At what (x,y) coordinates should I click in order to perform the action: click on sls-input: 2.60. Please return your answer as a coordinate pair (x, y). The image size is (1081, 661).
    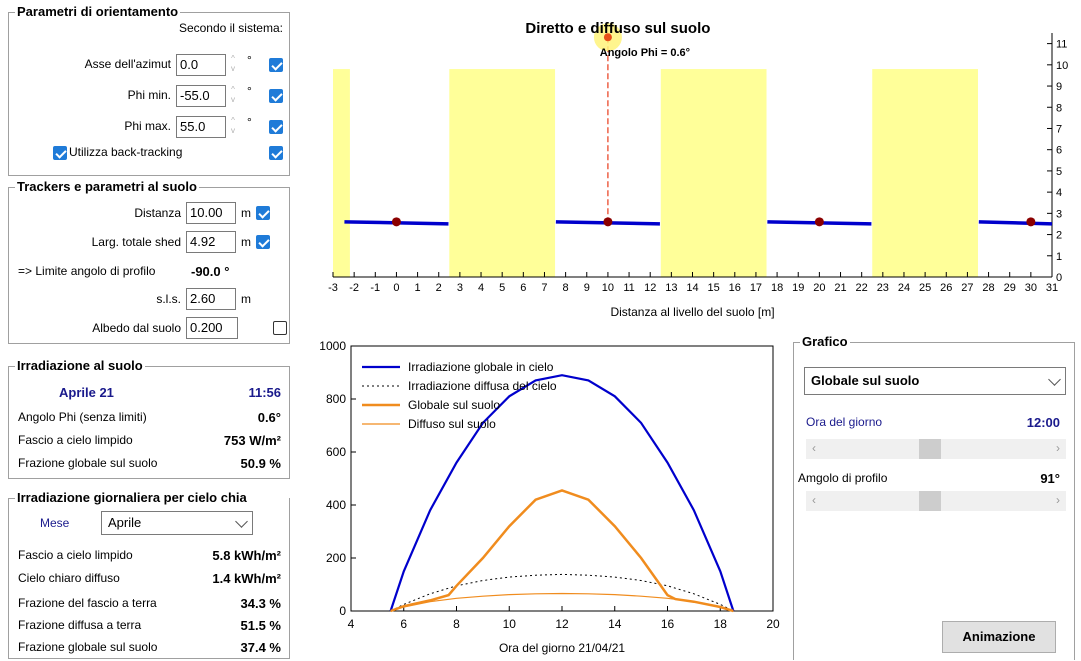
    Looking at the image, I should click on (211, 299).